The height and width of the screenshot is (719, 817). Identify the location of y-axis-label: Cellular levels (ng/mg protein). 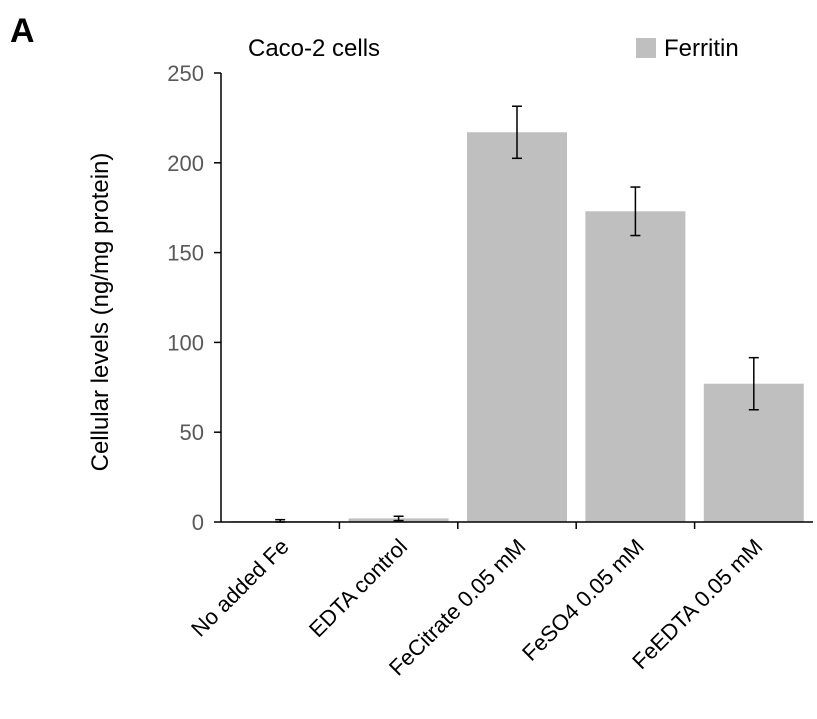
(100, 312).